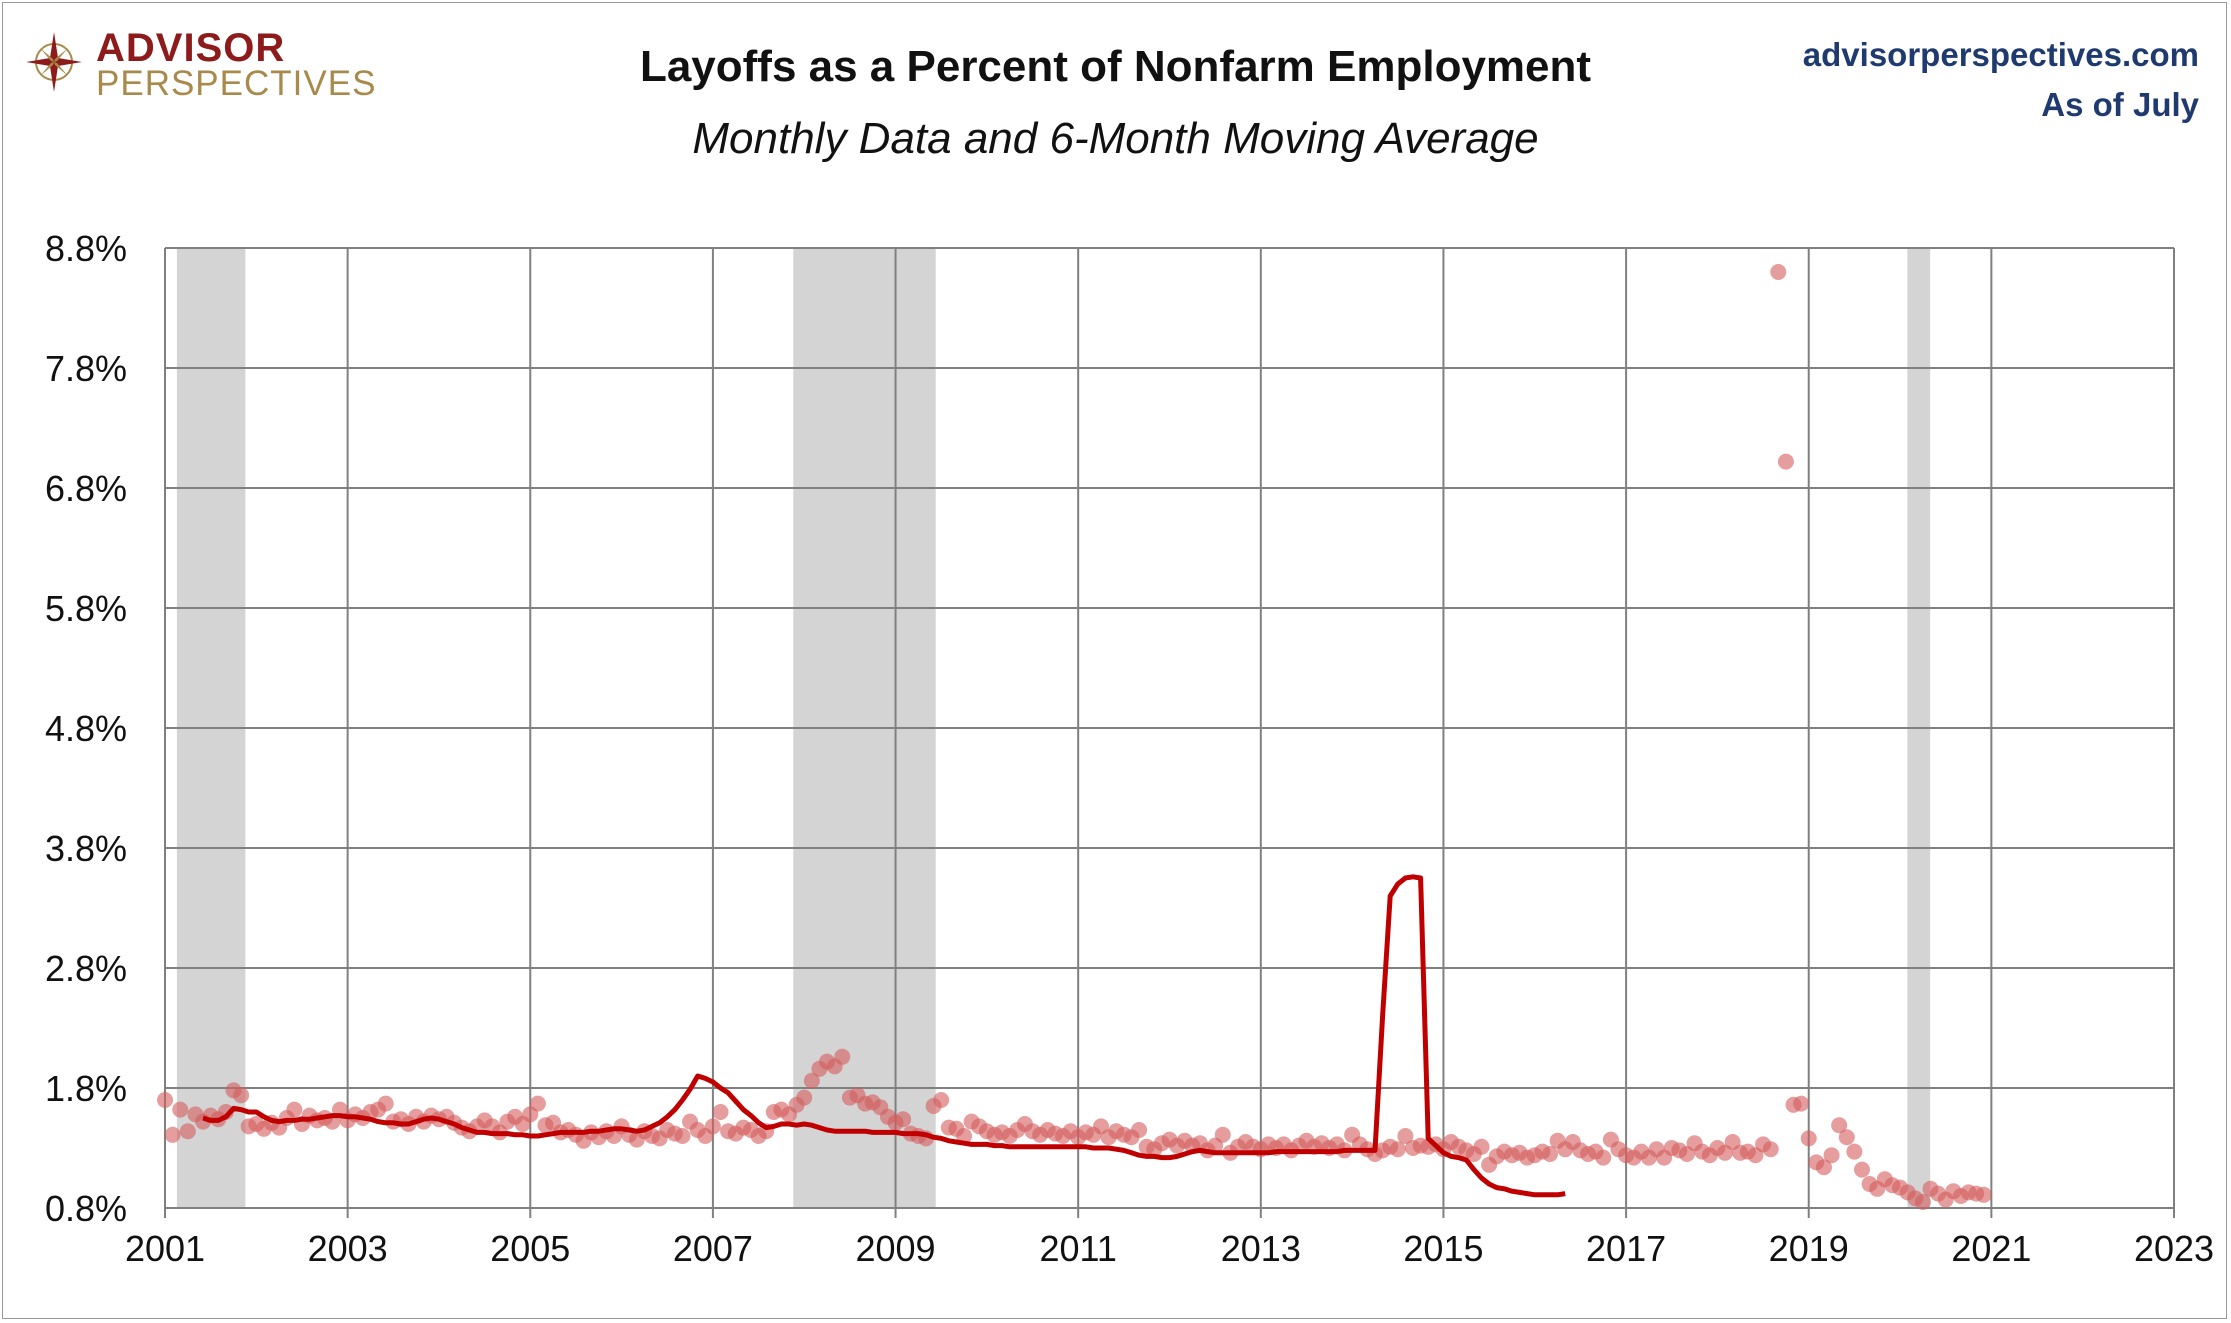 Image resolution: width=2231 pixels, height=1323 pixels. What do you see at coordinates (86, 608) in the screenshot?
I see `y-tick-label: 5.8%` at bounding box center [86, 608].